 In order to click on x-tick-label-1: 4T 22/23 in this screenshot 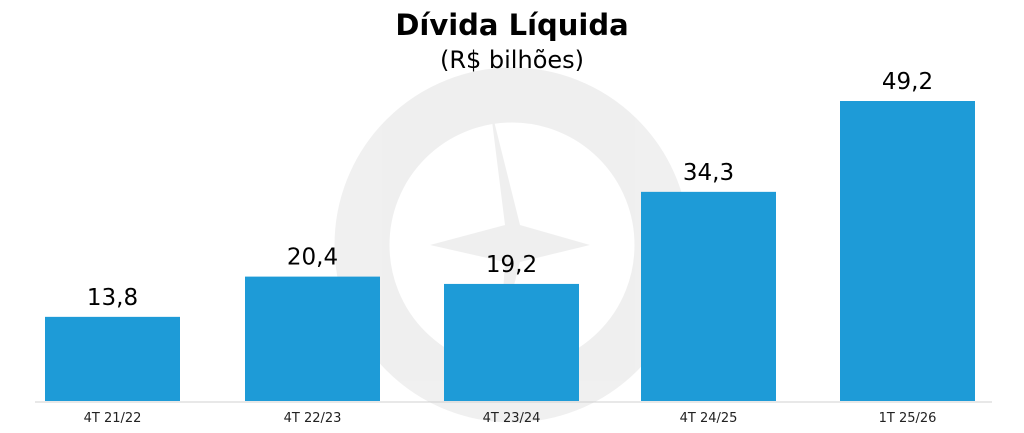, I will do `click(313, 418)`.